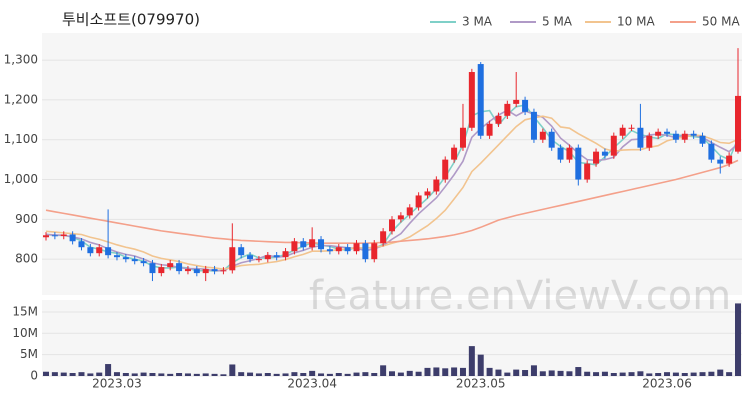 The image size is (750, 400). I want to click on chart-title: 투비소프트(079970), so click(131, 20).